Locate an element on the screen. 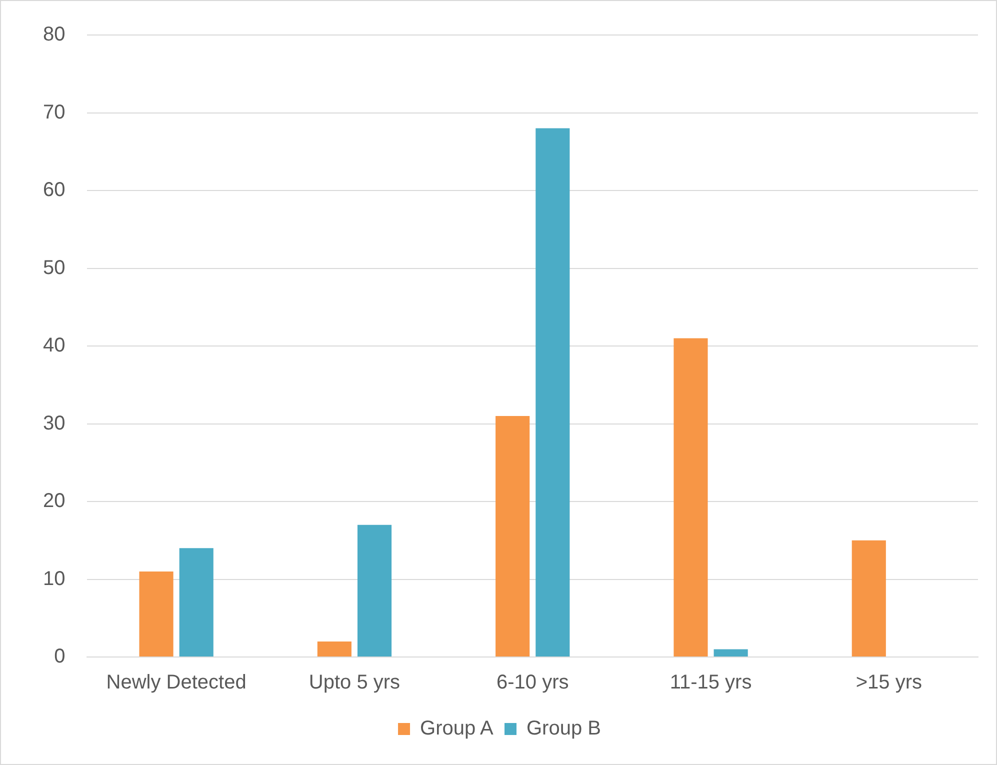 This screenshot has height=765, width=997. y-tick-label: 60 is located at coordinates (54, 190).